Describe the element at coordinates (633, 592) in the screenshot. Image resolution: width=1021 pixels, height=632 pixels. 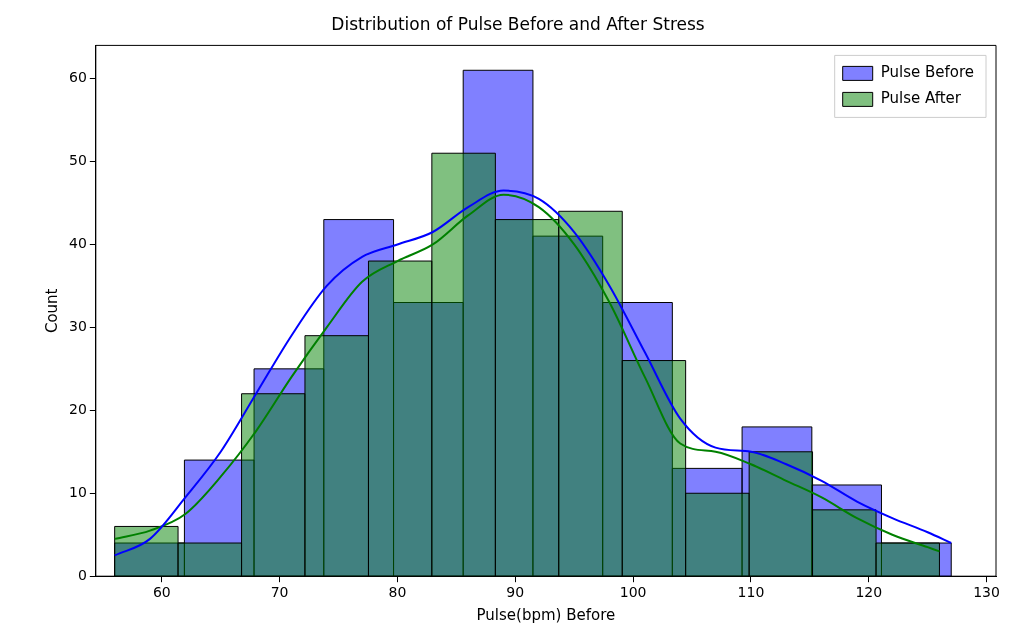
I see `x-tick-label: 100` at that location.